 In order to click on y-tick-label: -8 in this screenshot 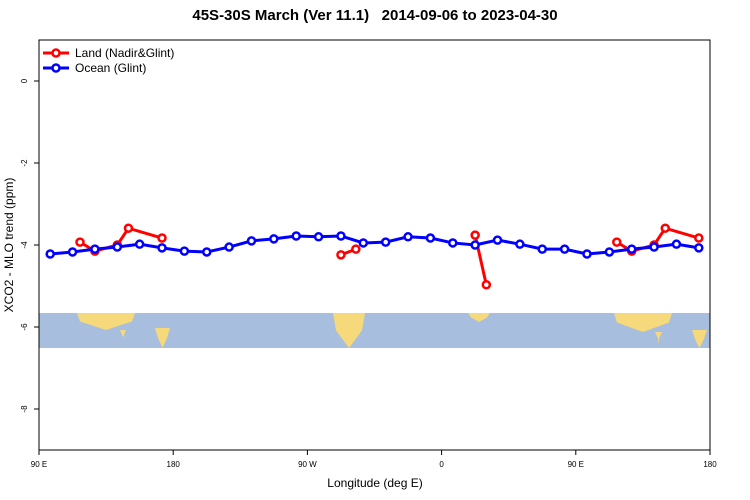, I will do `click(24, 409)`.